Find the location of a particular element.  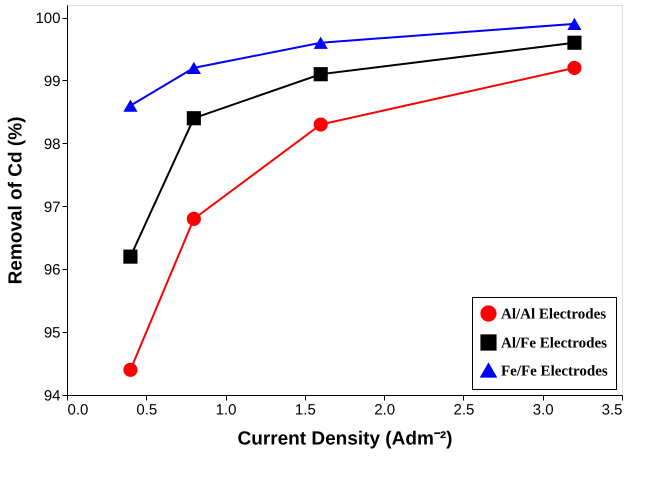

x-tick-label: 1.0 is located at coordinates (226, 410).